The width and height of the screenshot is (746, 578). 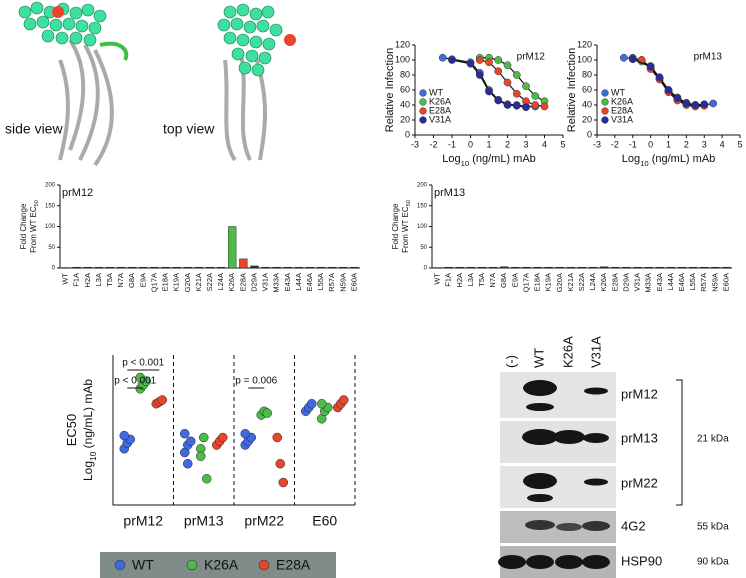 I want to click on y-tick-label: 120, so click(x=402, y=44).